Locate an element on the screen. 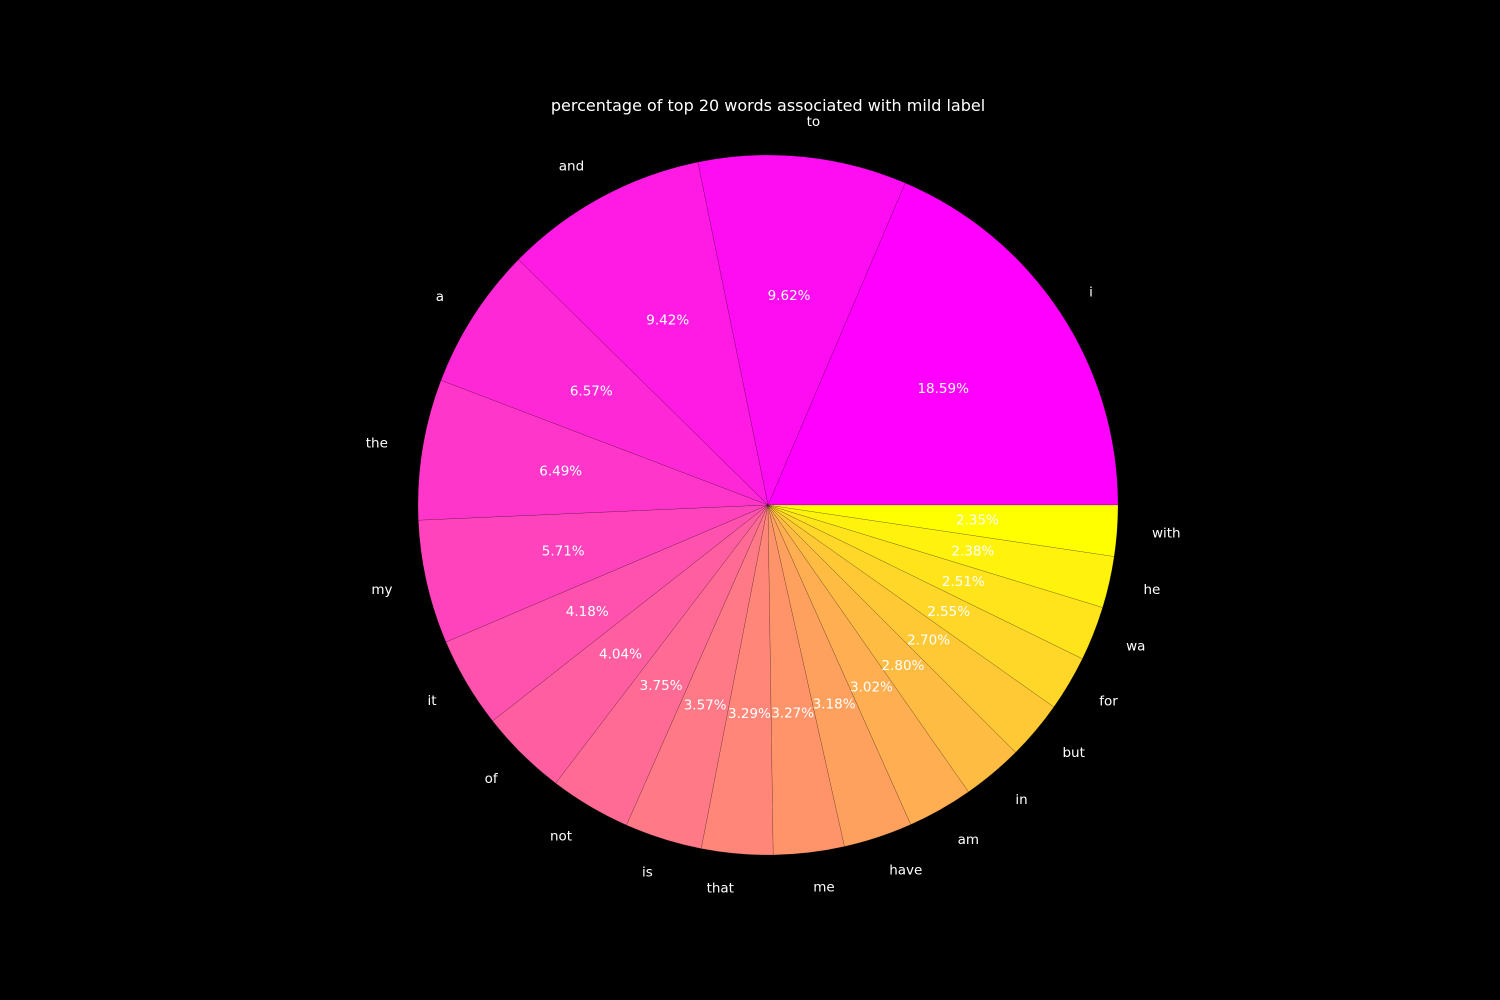 This screenshot has width=1500, height=1000. category-label-for: for is located at coordinates (1108, 701).